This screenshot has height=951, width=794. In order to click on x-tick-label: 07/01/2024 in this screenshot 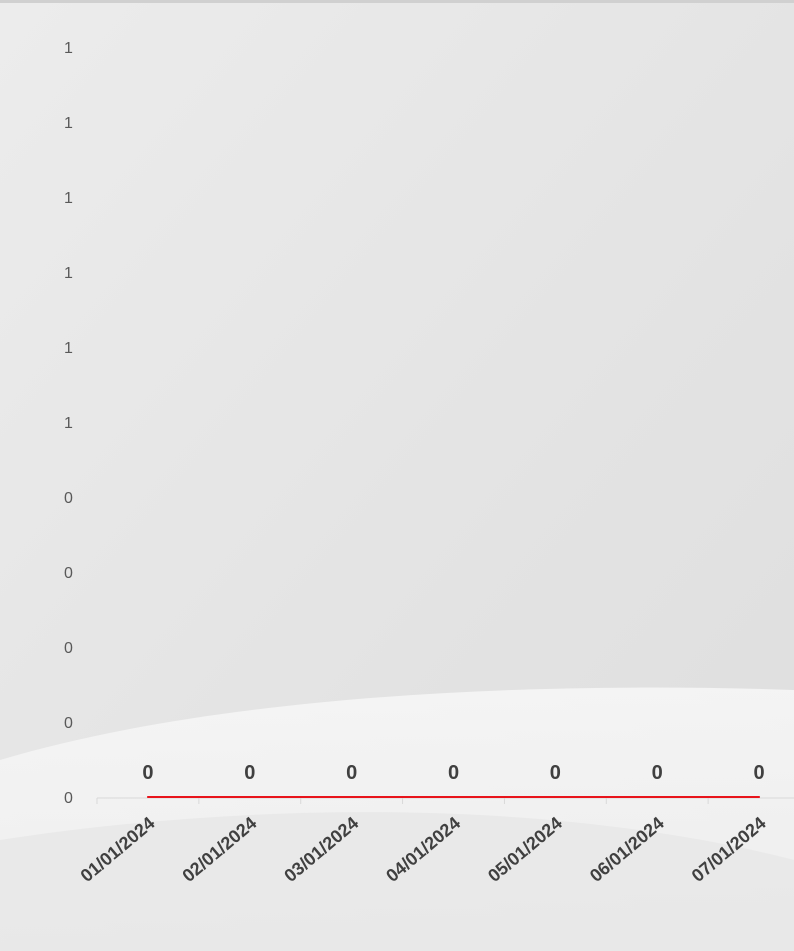, I will do `click(729, 849)`.